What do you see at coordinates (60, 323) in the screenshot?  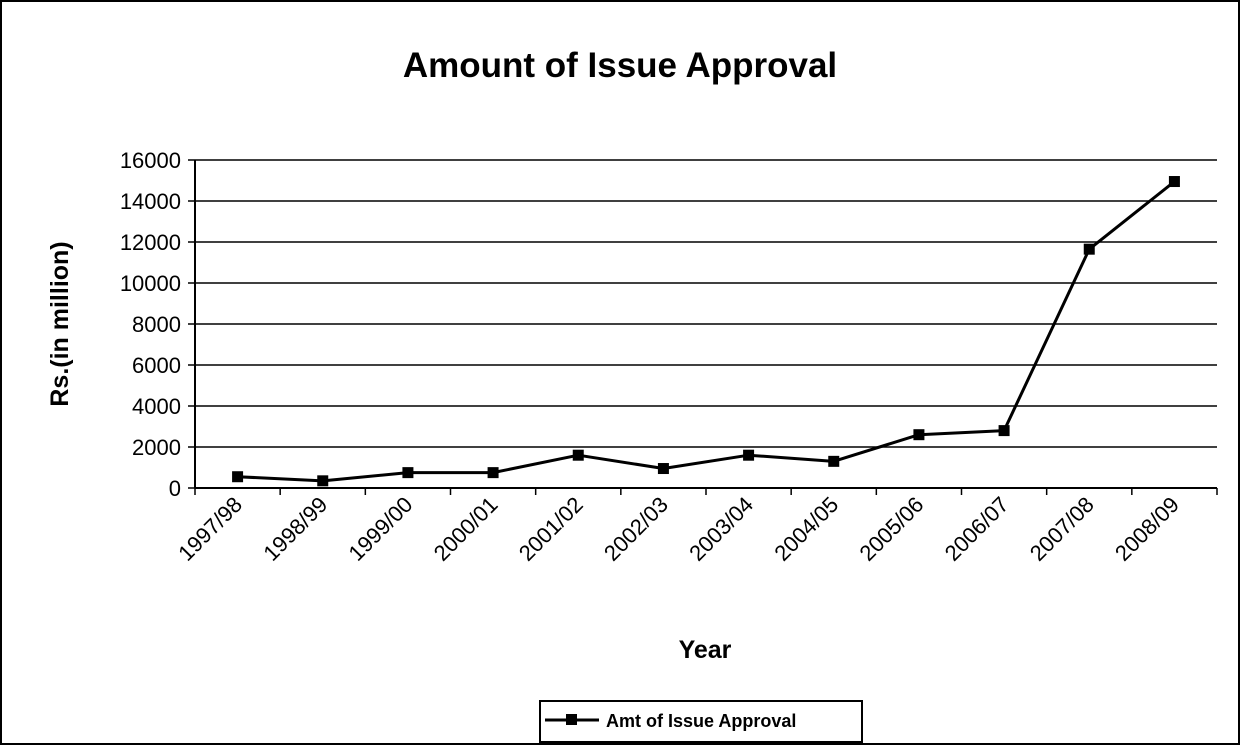 I see `y-axis-title: Rs.(in million)` at bounding box center [60, 323].